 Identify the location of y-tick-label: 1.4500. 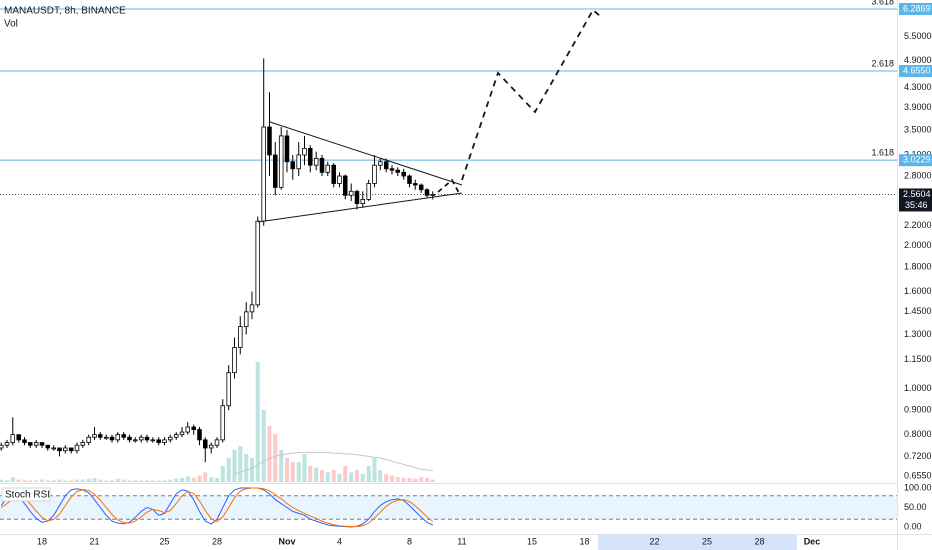
(918, 311).